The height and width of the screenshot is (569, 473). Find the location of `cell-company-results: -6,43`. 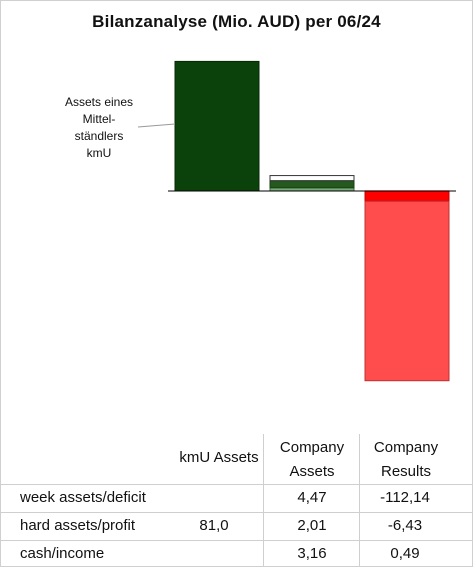

cell-company-results: -6,43 is located at coordinates (405, 525).